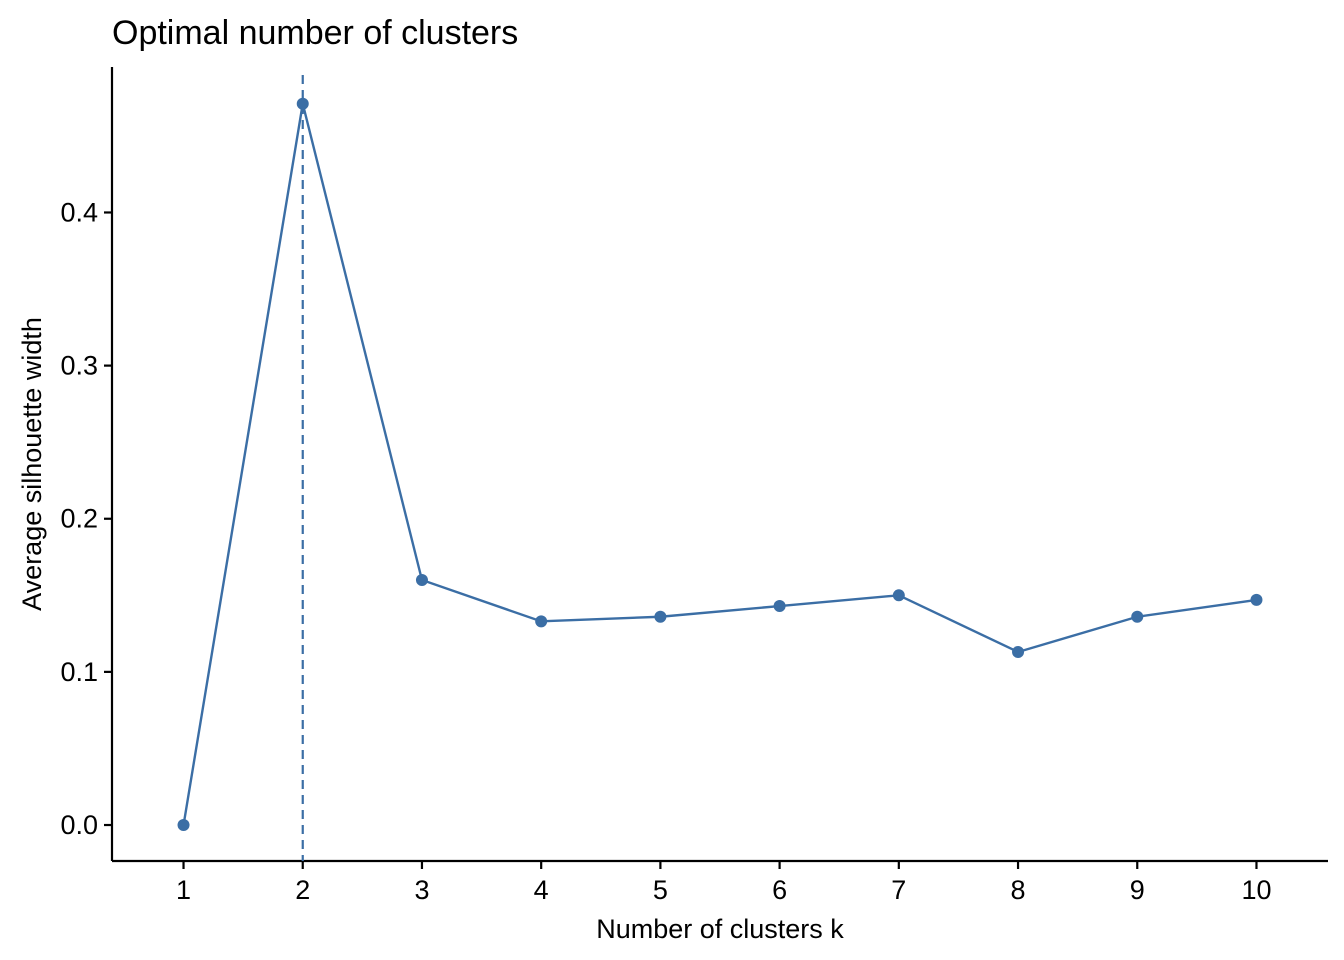 The height and width of the screenshot is (960, 1344). I want to click on y-tick-label: 0.2, so click(79, 519).